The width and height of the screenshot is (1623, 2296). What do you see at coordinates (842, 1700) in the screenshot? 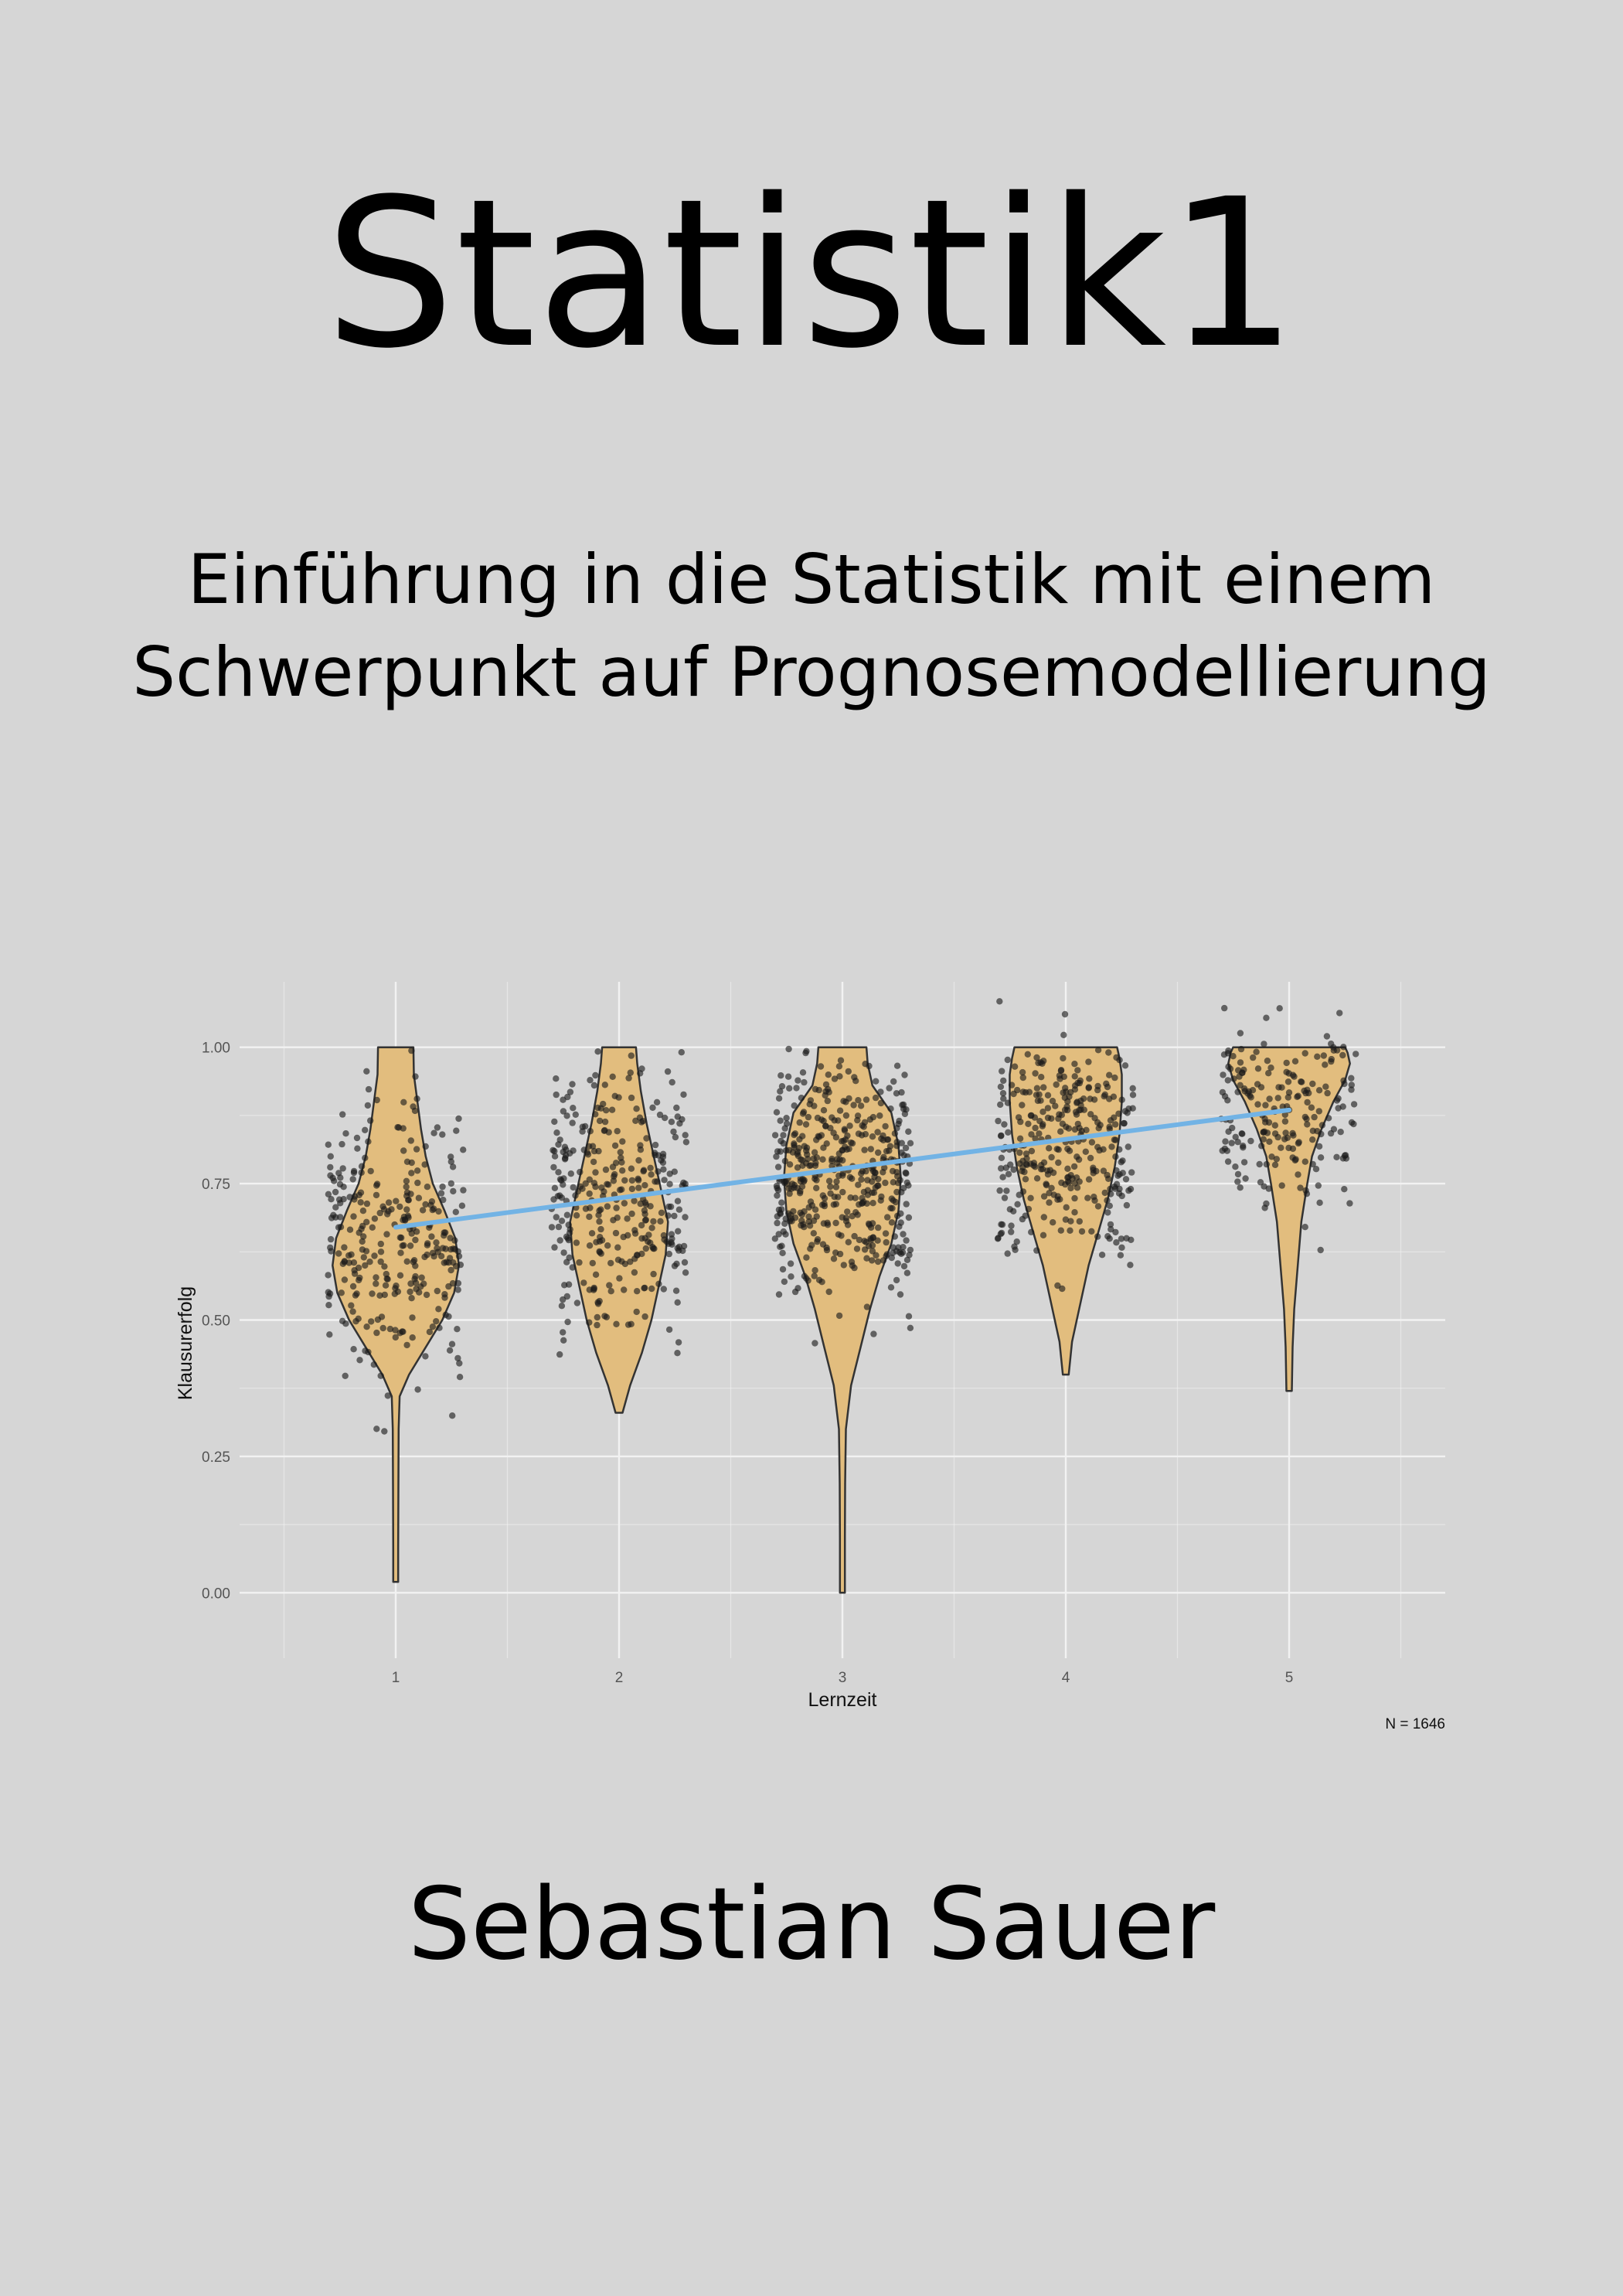
I see `x-axis-label: Lernzeit` at bounding box center [842, 1700].